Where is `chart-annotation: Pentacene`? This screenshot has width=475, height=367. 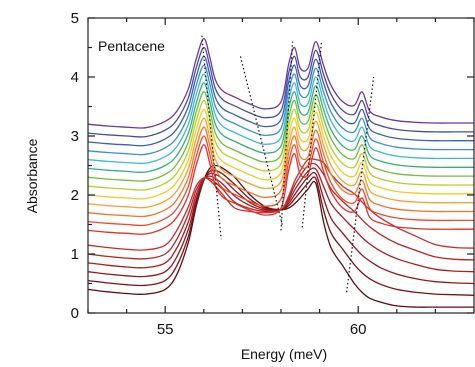
chart-annotation: Pentacene is located at coordinates (131, 46).